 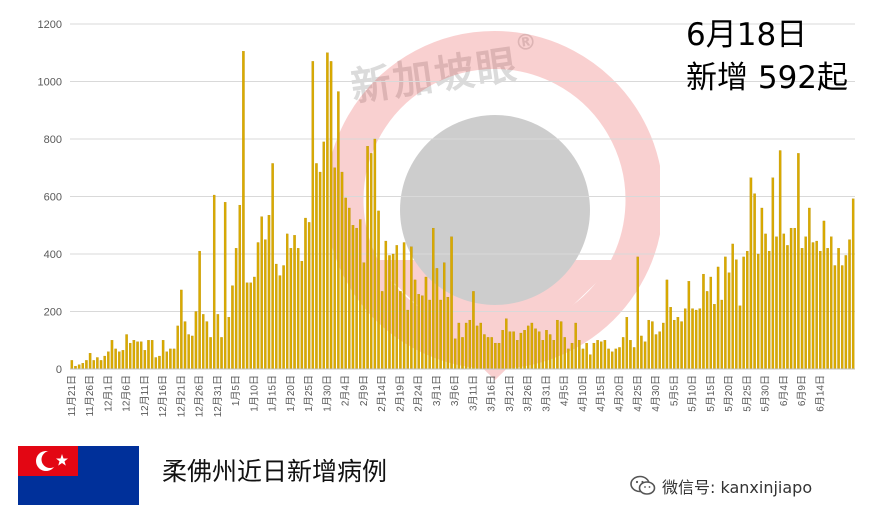 I want to click on x-tick-label: 1月5日, so click(x=236, y=390).